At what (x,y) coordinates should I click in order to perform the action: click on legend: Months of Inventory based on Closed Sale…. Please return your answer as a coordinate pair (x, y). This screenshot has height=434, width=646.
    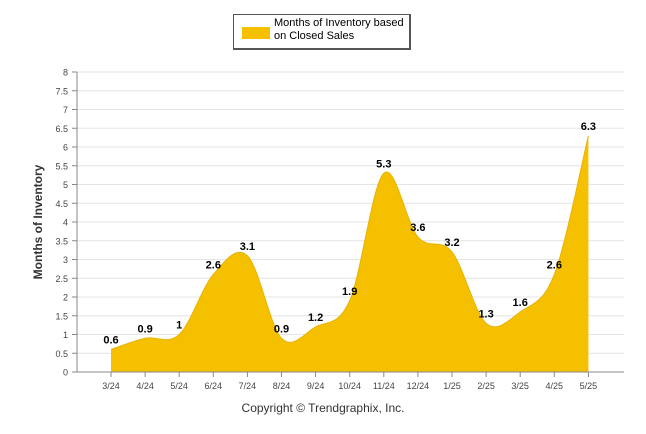
    Looking at the image, I should click on (322, 32).